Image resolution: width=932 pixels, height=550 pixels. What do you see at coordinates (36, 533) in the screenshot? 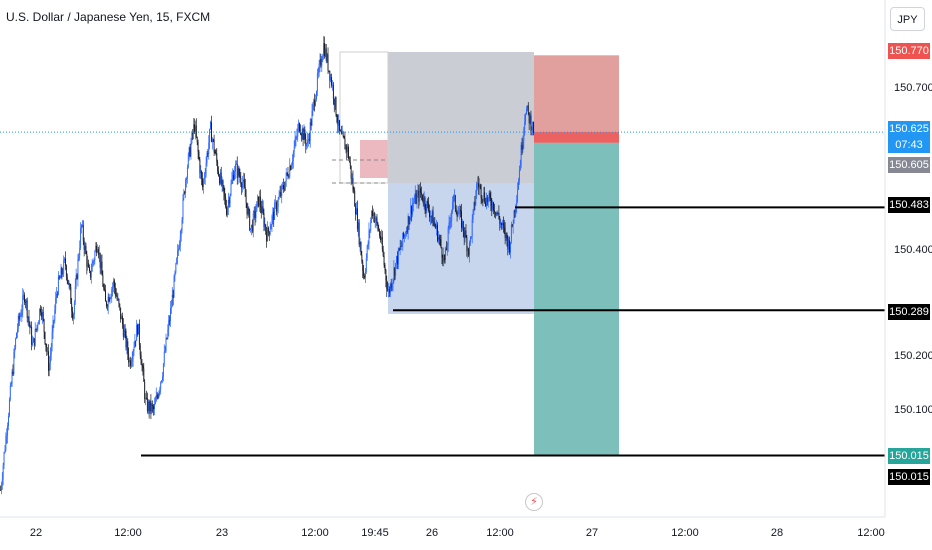
I see `time-tick: 22` at bounding box center [36, 533].